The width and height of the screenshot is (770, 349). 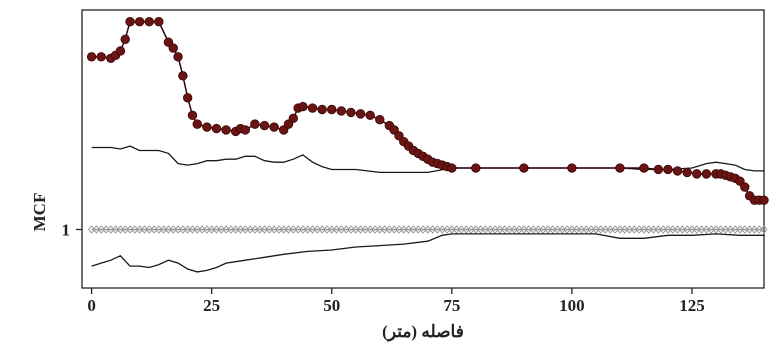 What do you see at coordinates (39, 212) in the screenshot?
I see `y-axis-label: MCF` at bounding box center [39, 212].